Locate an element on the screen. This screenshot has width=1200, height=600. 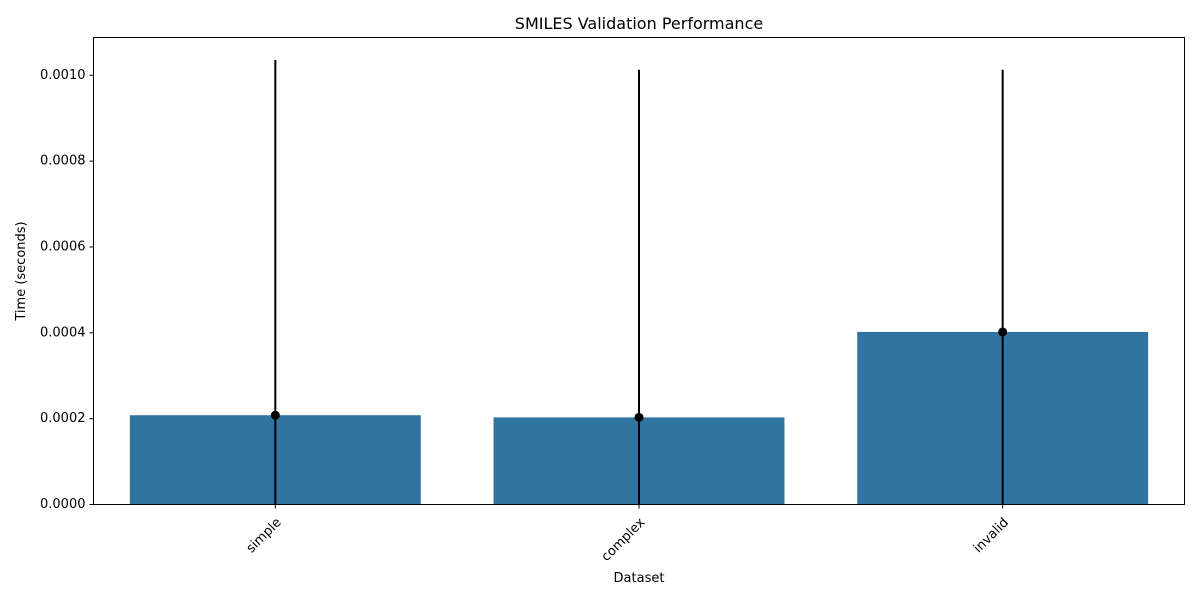
mean-point-simple is located at coordinates (275, 415).